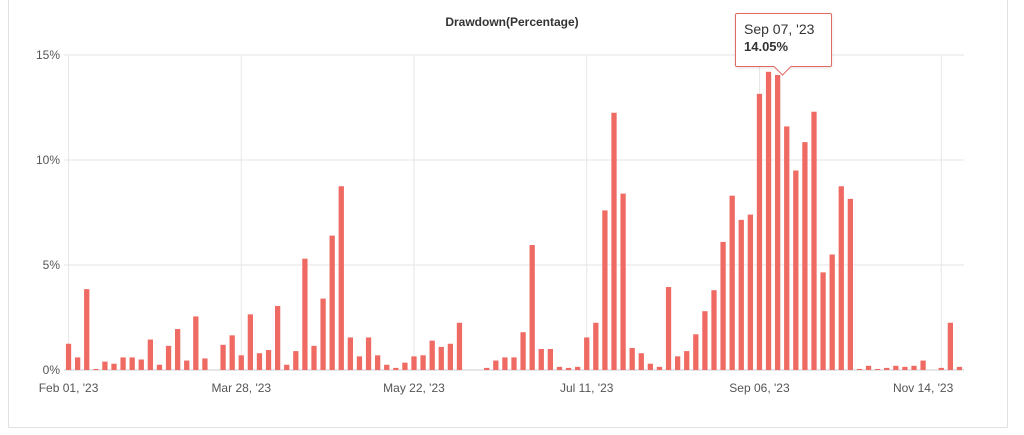 The height and width of the screenshot is (435, 1024). I want to click on y-tick-label: 10%, so click(48, 160).